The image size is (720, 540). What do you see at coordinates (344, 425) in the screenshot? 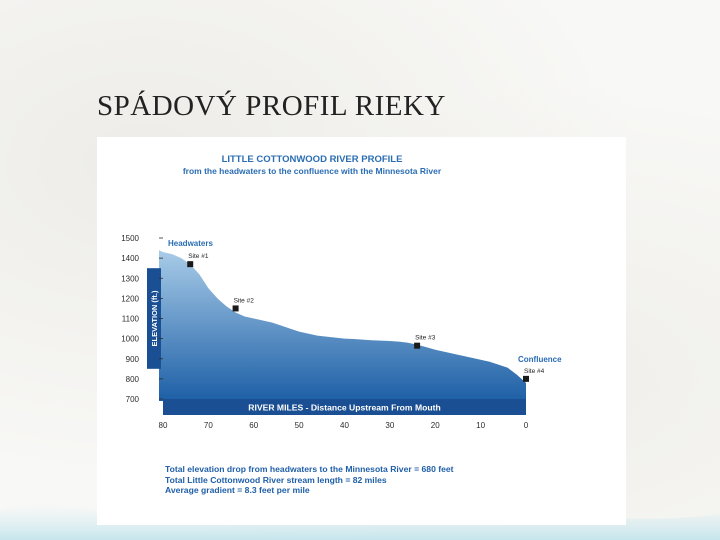
I see `x-tick-label: 40` at bounding box center [344, 425].